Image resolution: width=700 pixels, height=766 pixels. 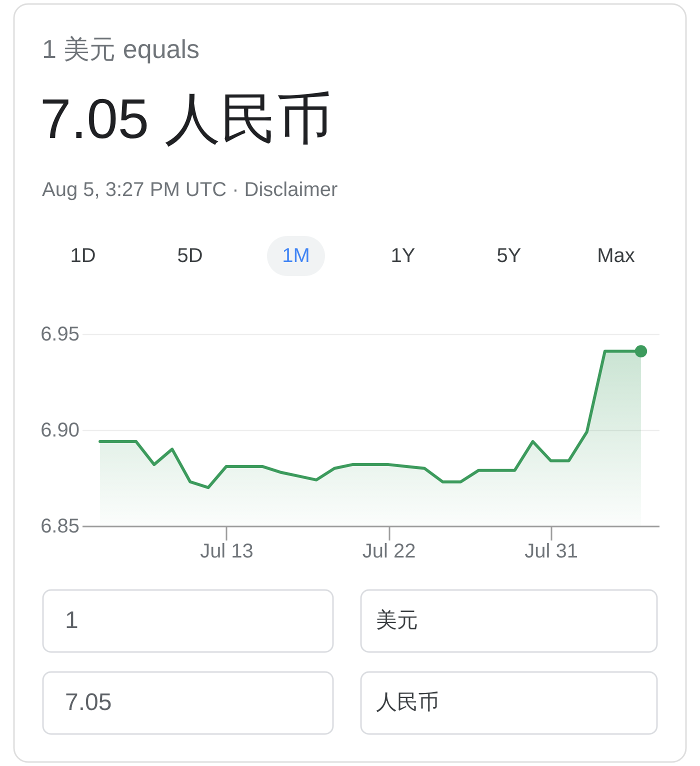 What do you see at coordinates (121, 49) in the screenshot?
I see `chart-title: 1 美元 equals` at bounding box center [121, 49].